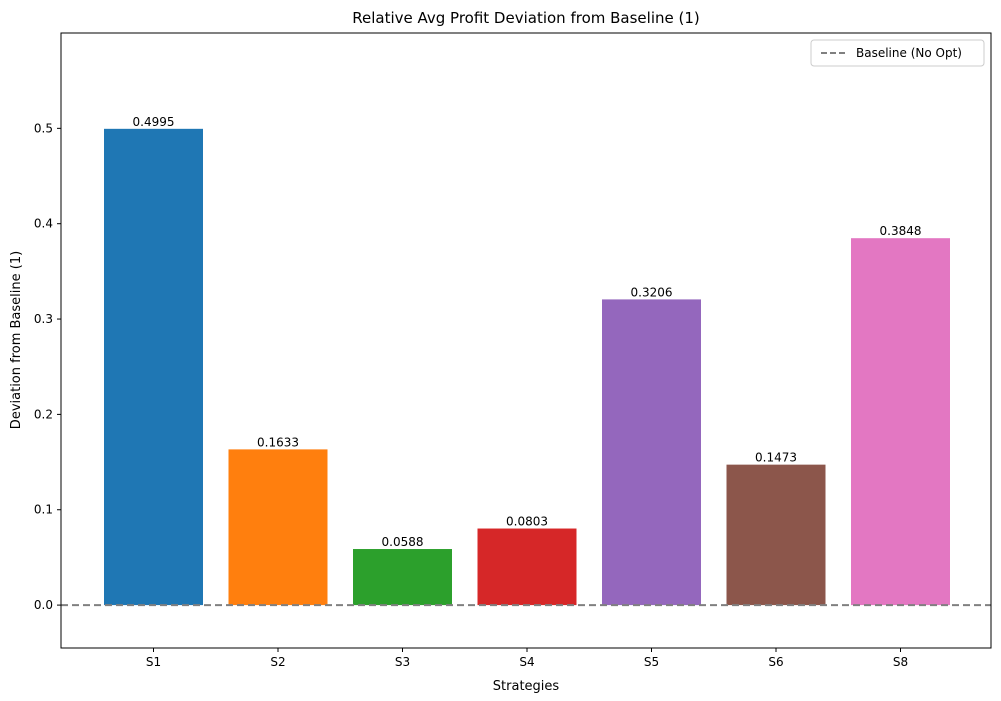  I want to click on data-label-s2: 0.1633, so click(278, 442).